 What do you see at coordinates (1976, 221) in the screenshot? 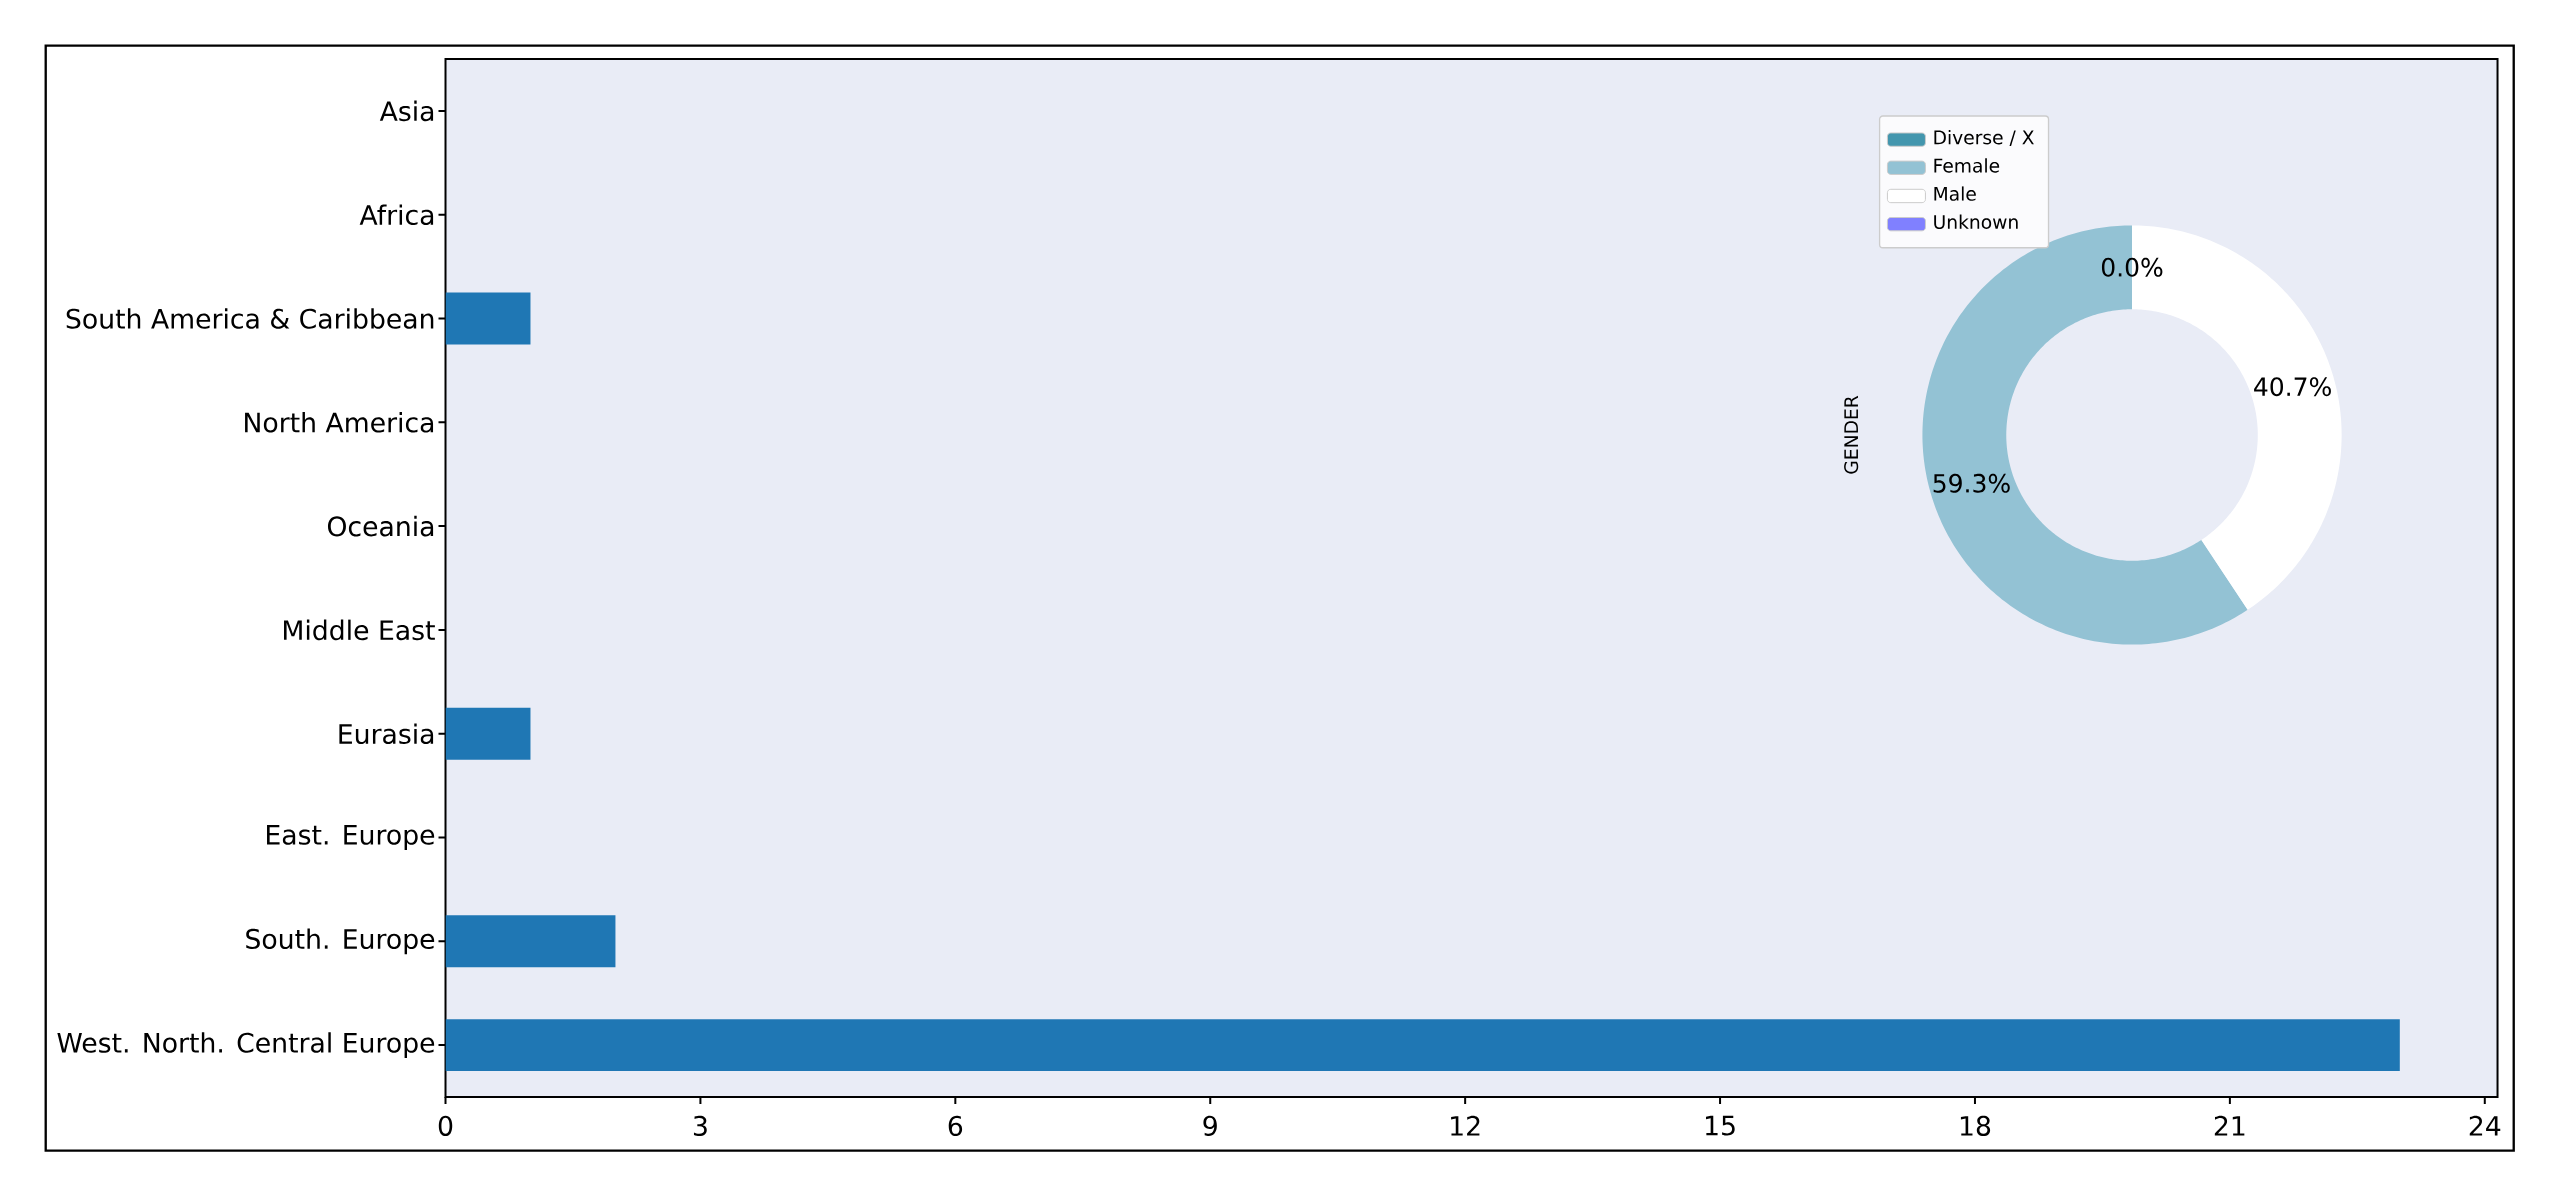
I see `legend-label: Unknown` at bounding box center [1976, 221].